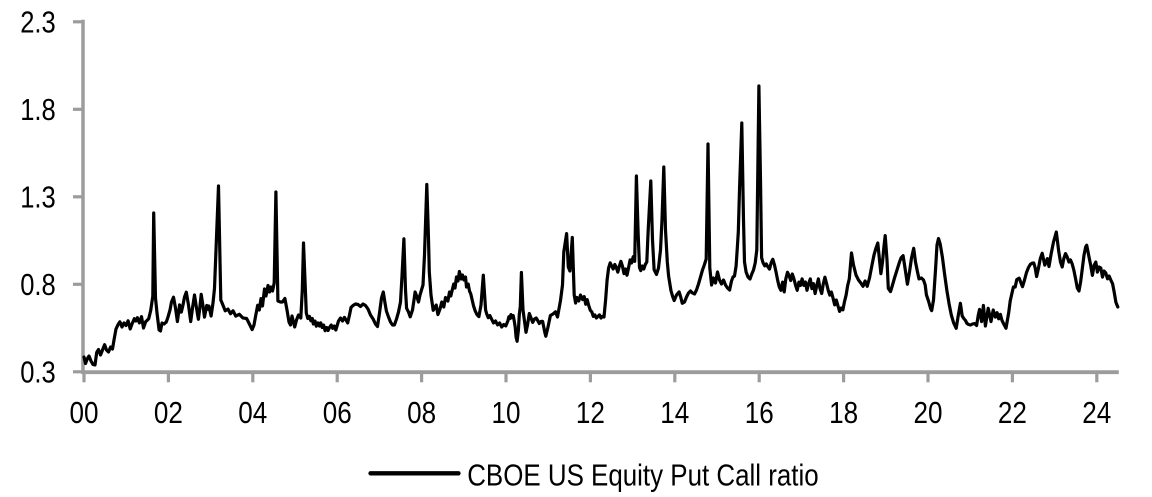 This screenshot has width=1152, height=497. What do you see at coordinates (1012, 412) in the screenshot?
I see `svg-text: 22` at bounding box center [1012, 412].